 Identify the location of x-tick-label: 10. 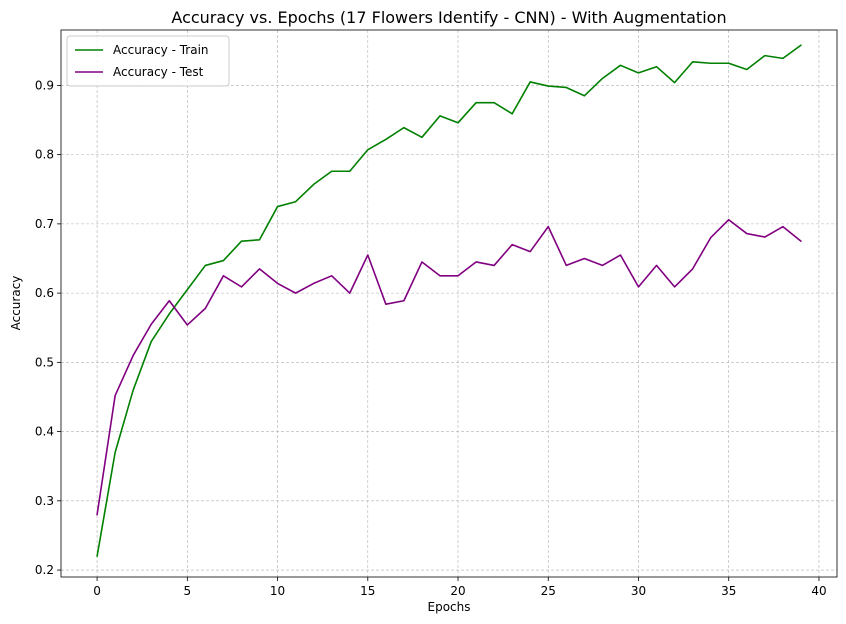
(277, 591).